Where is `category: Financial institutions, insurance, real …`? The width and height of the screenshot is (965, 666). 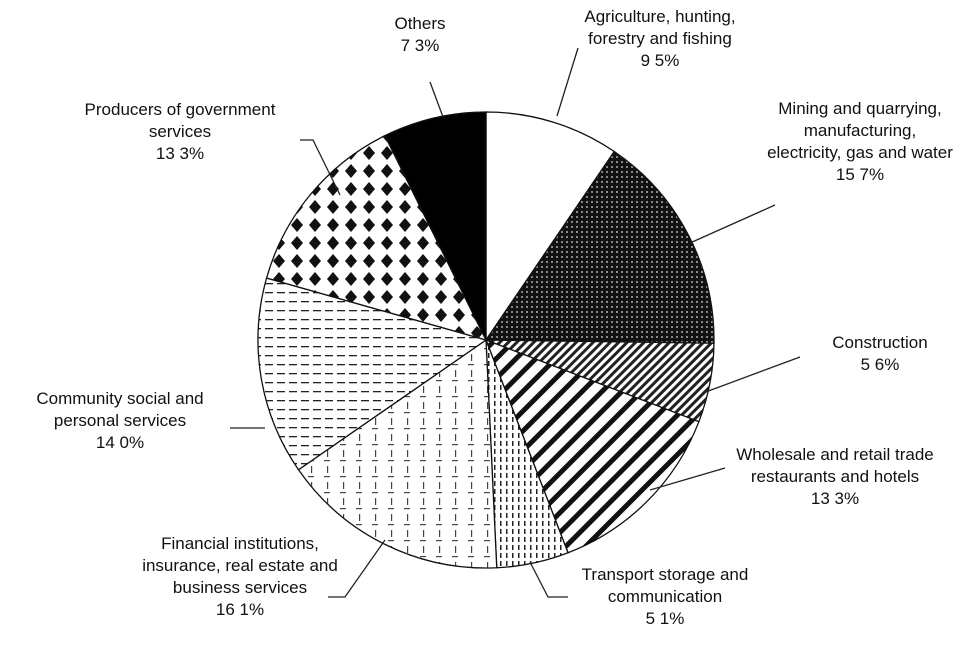 category: Financial institutions, insurance, real … is located at coordinates (240, 565).